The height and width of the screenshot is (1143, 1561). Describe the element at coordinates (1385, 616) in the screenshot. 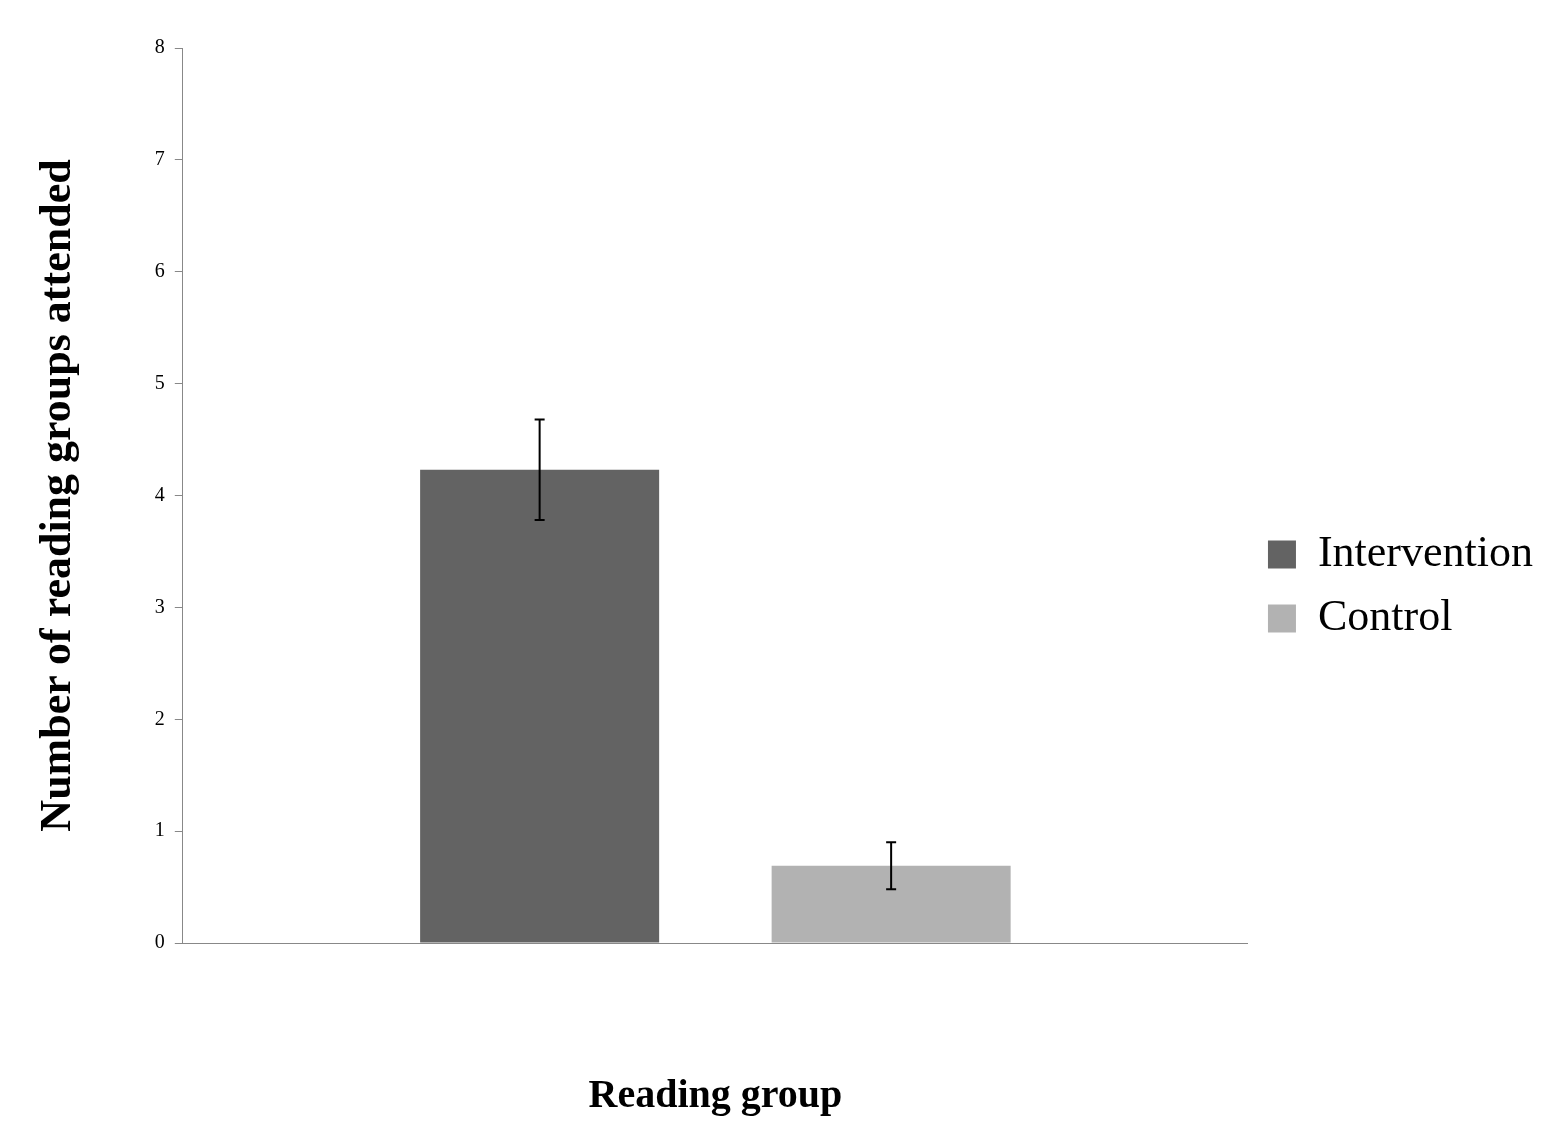

I see `legend-label: Control` at that location.